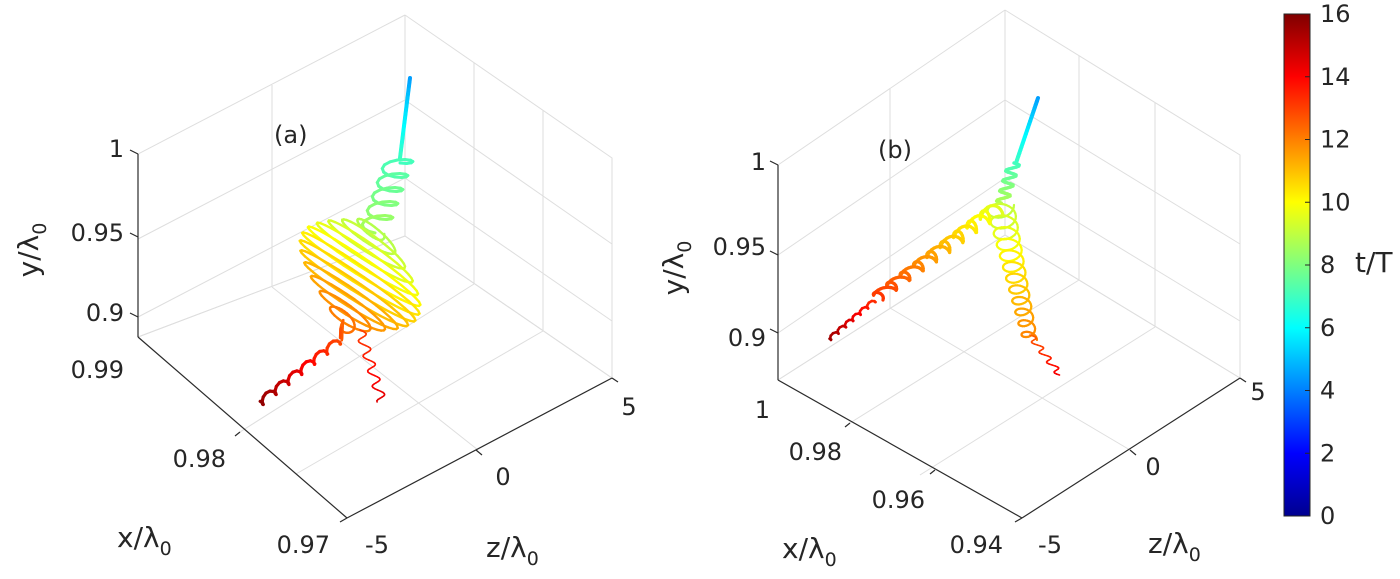 This screenshot has height=579, width=1400. Describe the element at coordinates (895, 150) in the screenshot. I see `panel-b-label: (b)` at that location.